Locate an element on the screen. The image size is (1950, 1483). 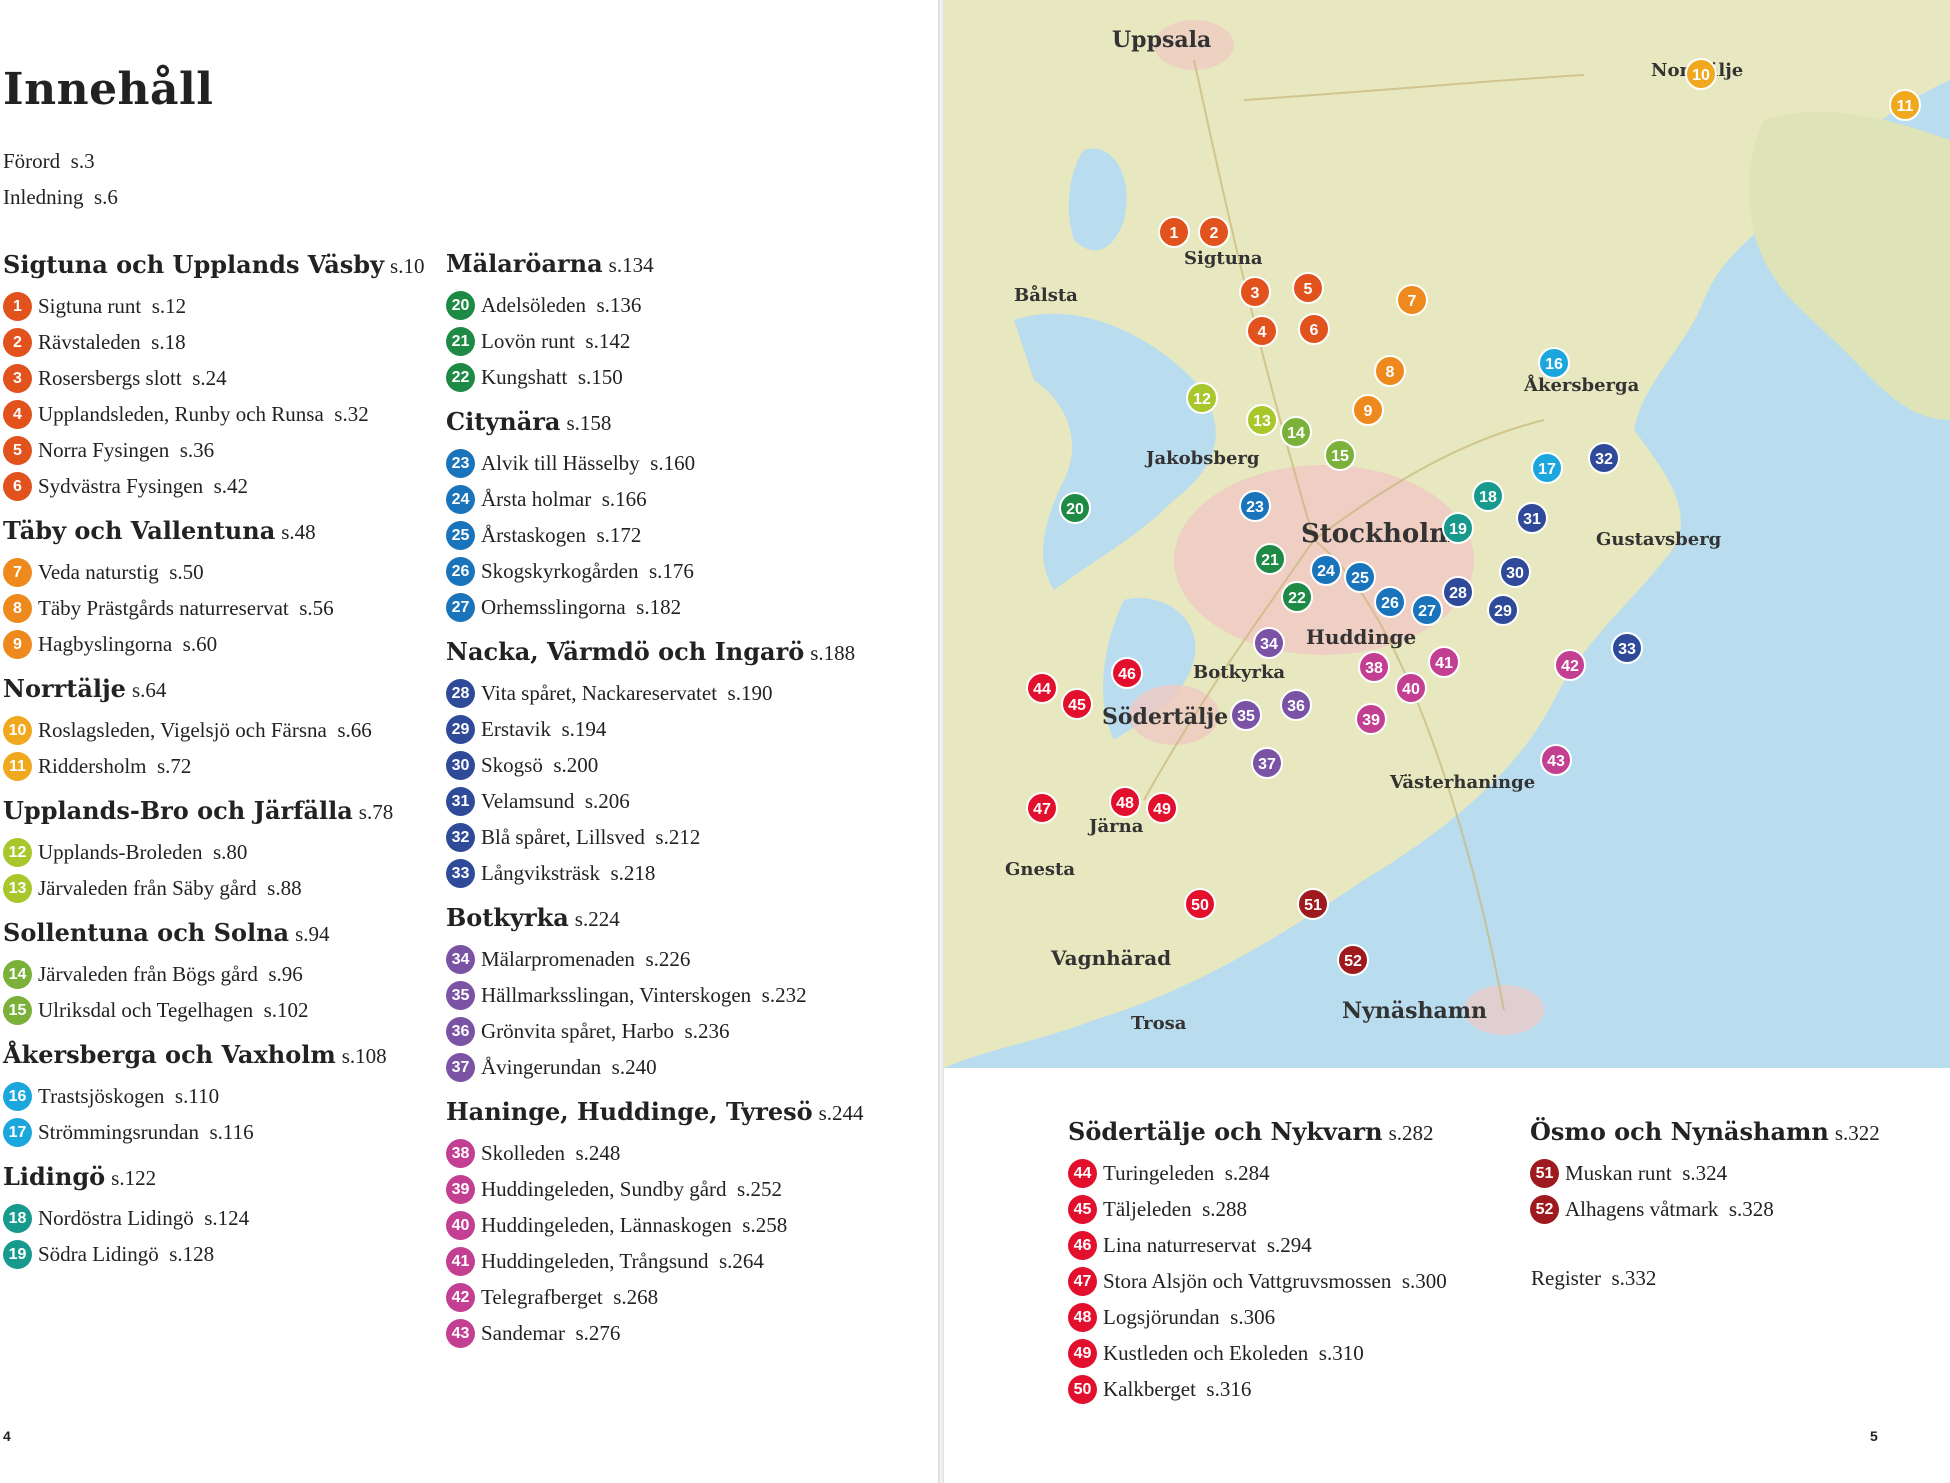
map-marker-2: 2 is located at coordinates (1214, 232).